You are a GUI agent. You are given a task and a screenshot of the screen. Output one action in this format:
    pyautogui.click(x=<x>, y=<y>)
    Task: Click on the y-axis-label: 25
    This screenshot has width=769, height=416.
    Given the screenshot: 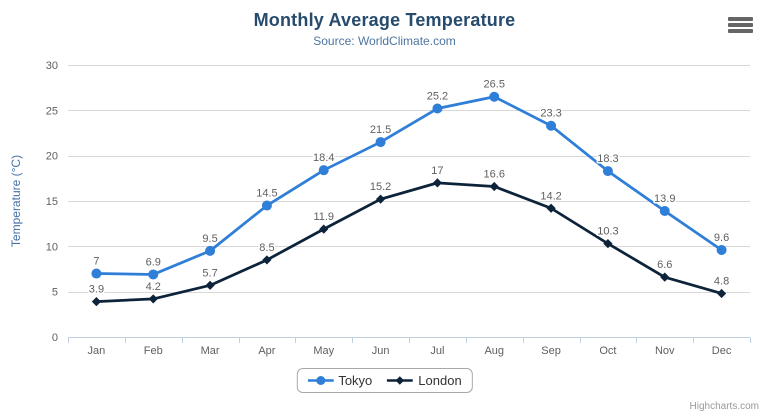 What is the action you would take?
    pyautogui.click(x=52, y=111)
    